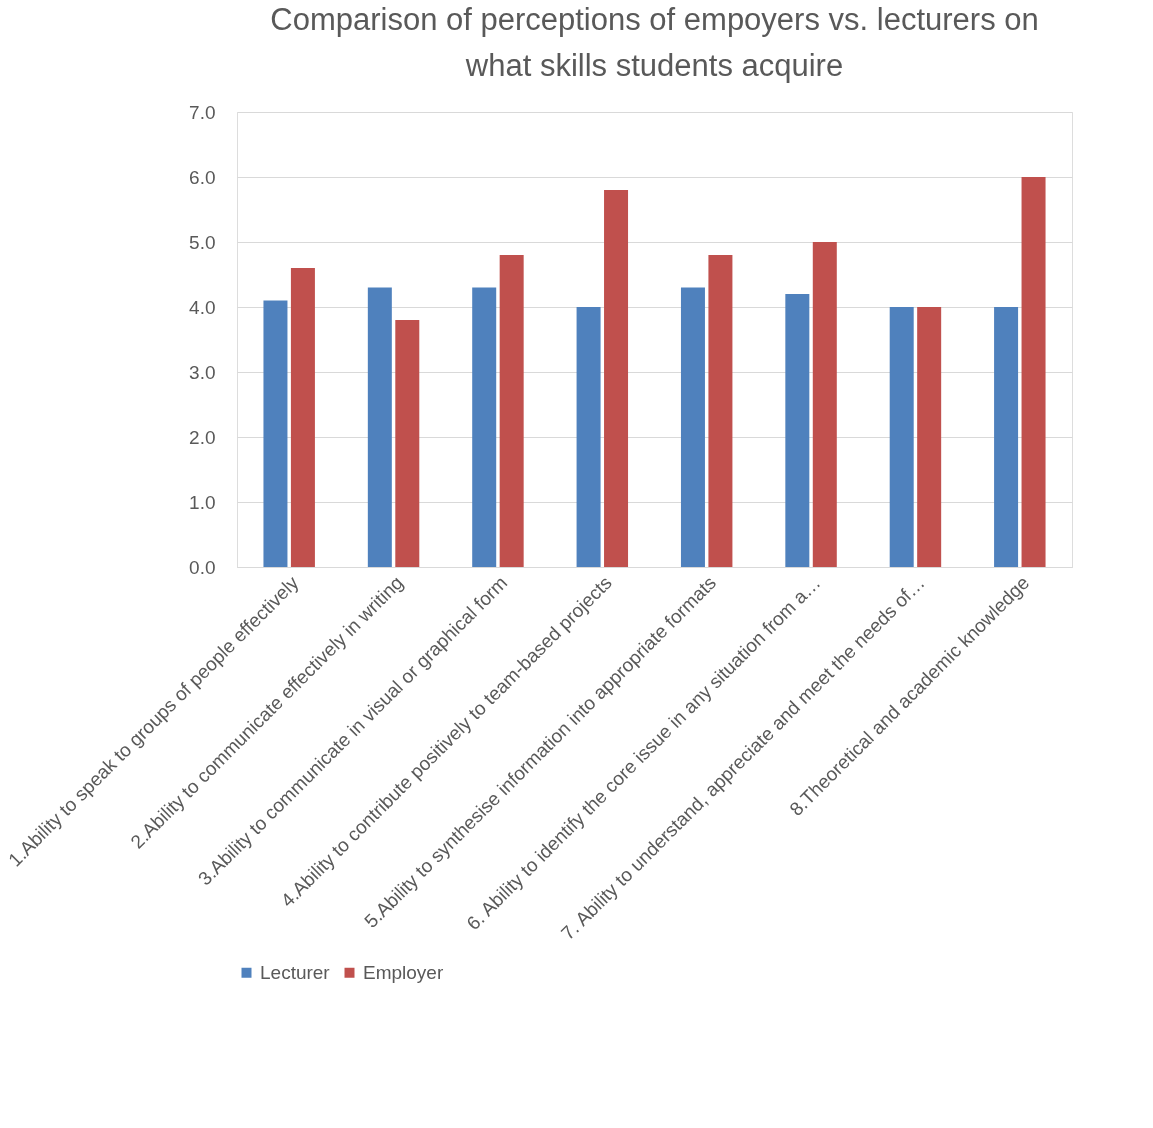 This screenshot has height=1128, width=1153. Describe the element at coordinates (202, 567) in the screenshot. I see `y-tick-label: 0.0` at that location.